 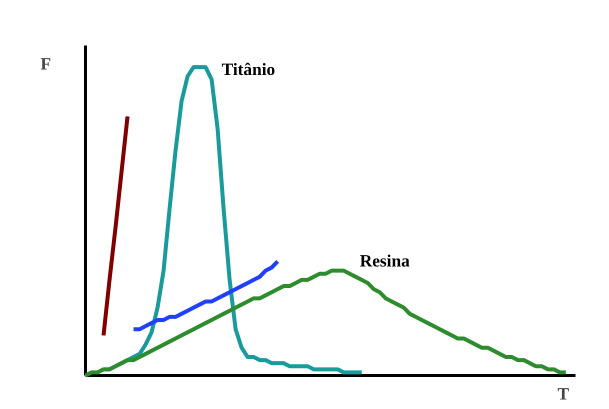 What do you see at coordinates (564, 394) in the screenshot?
I see `x-axis-title: T` at bounding box center [564, 394].